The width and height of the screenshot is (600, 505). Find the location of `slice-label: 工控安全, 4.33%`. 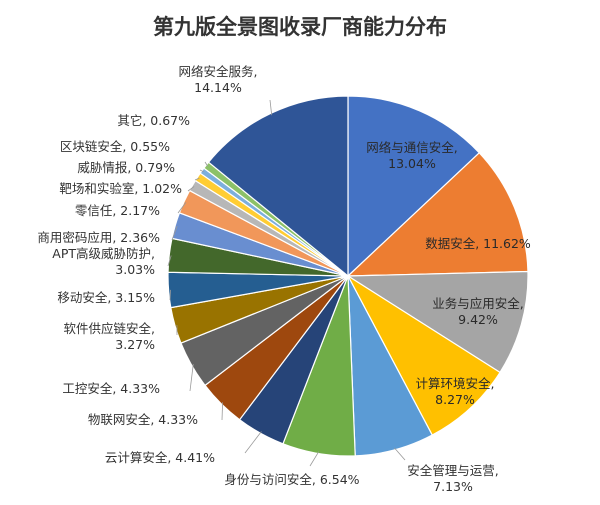

slice-label: 工控安全, 4.33% is located at coordinates (111, 388).